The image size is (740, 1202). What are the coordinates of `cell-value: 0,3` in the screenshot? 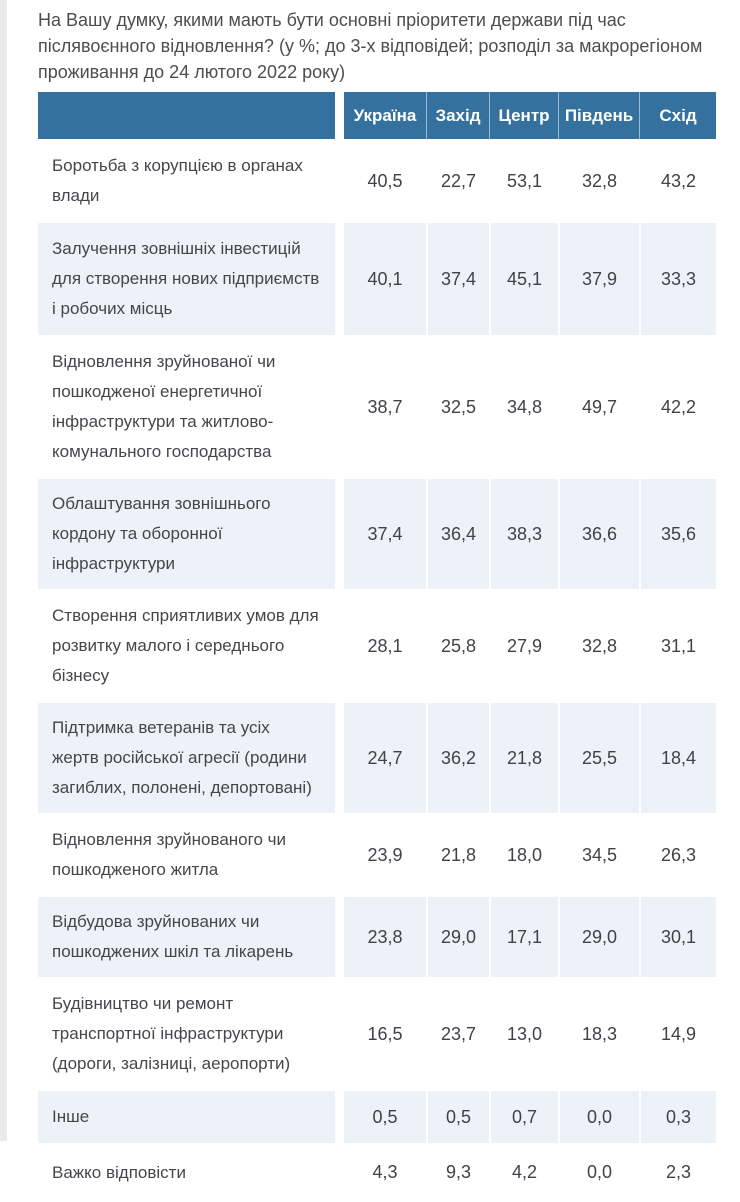 It's located at (677, 1117).